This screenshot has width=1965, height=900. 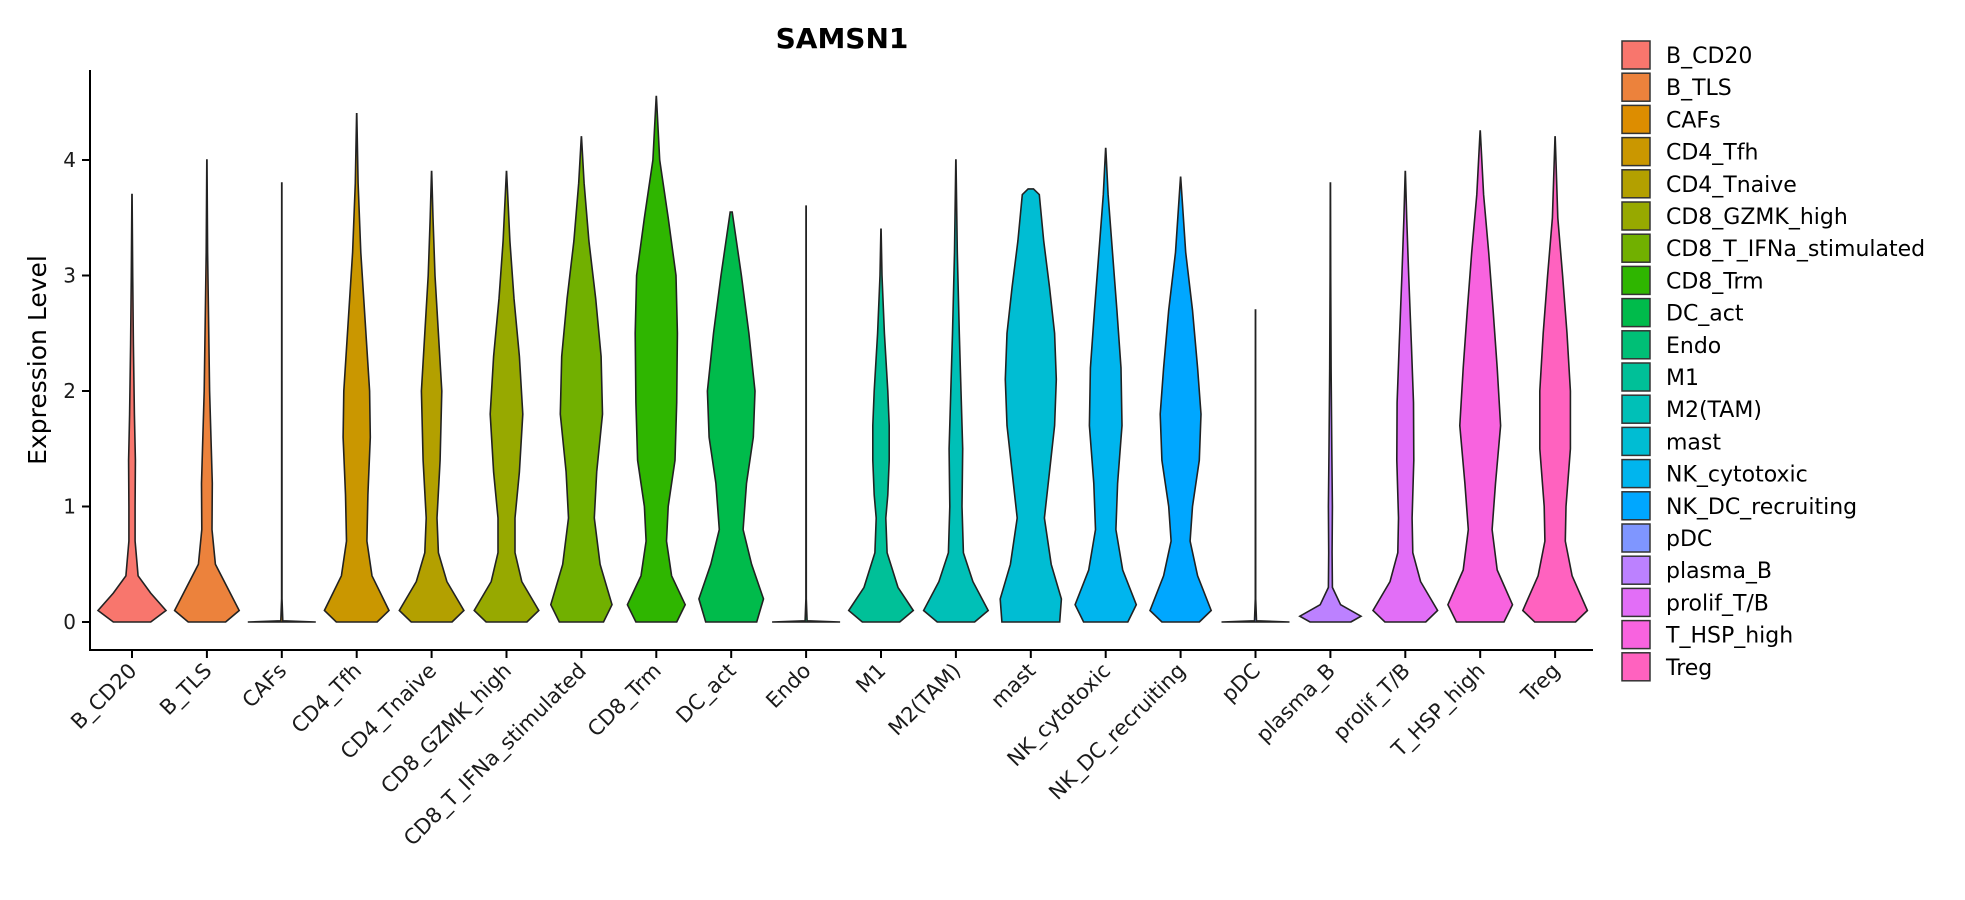 I want to click on legend-label: CD4_Tnaive, so click(x=1731, y=185).